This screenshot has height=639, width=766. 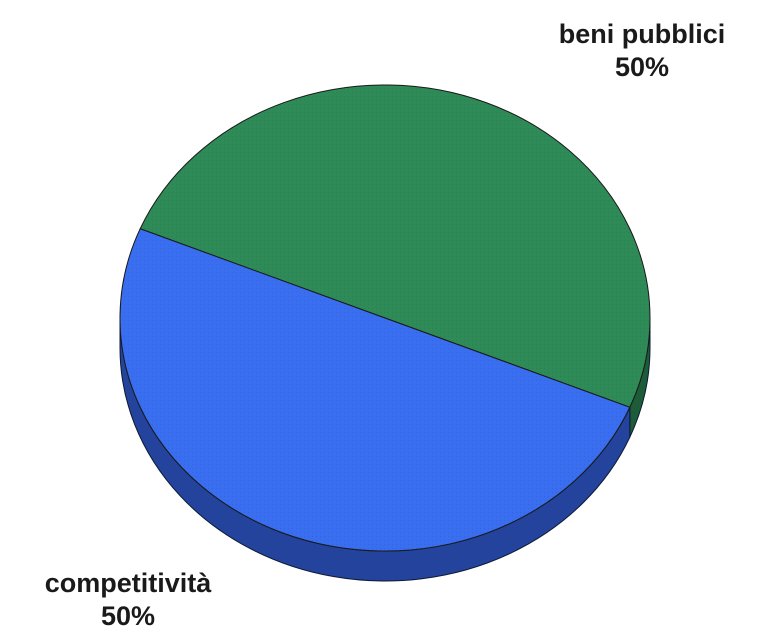 What do you see at coordinates (128, 600) in the screenshot?
I see `slice-label-competitivita: competitività 50%` at bounding box center [128, 600].